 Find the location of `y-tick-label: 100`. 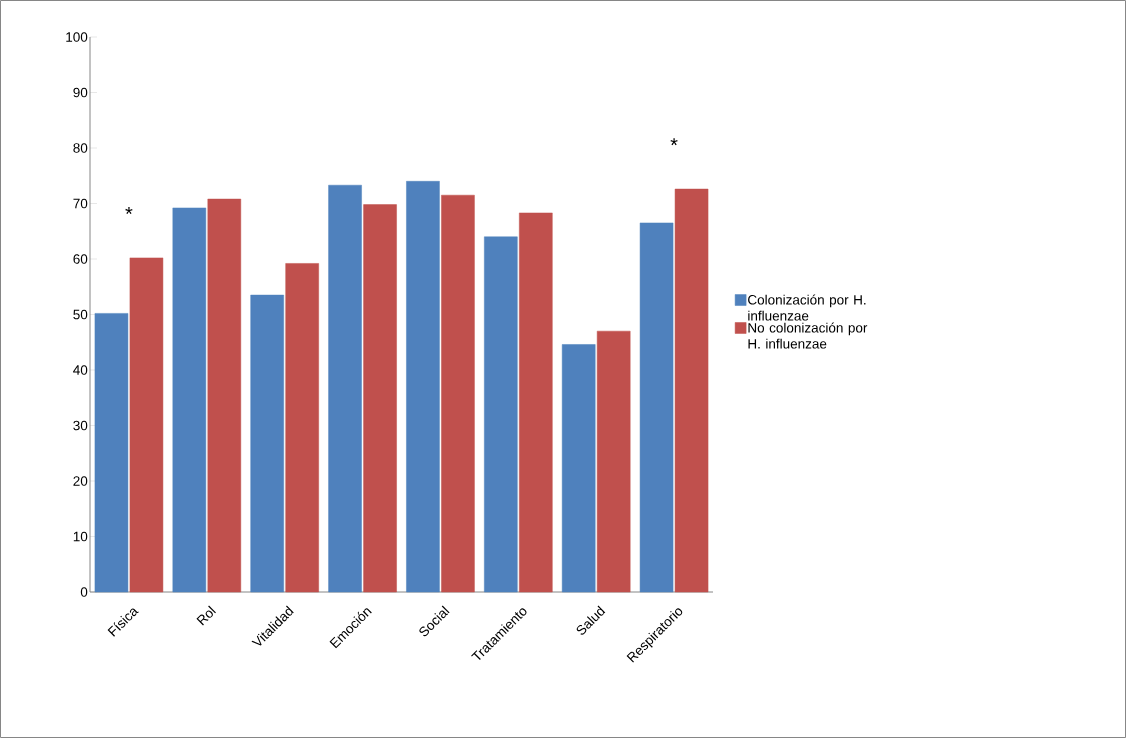

y-tick-label: 100 is located at coordinates (77, 37).